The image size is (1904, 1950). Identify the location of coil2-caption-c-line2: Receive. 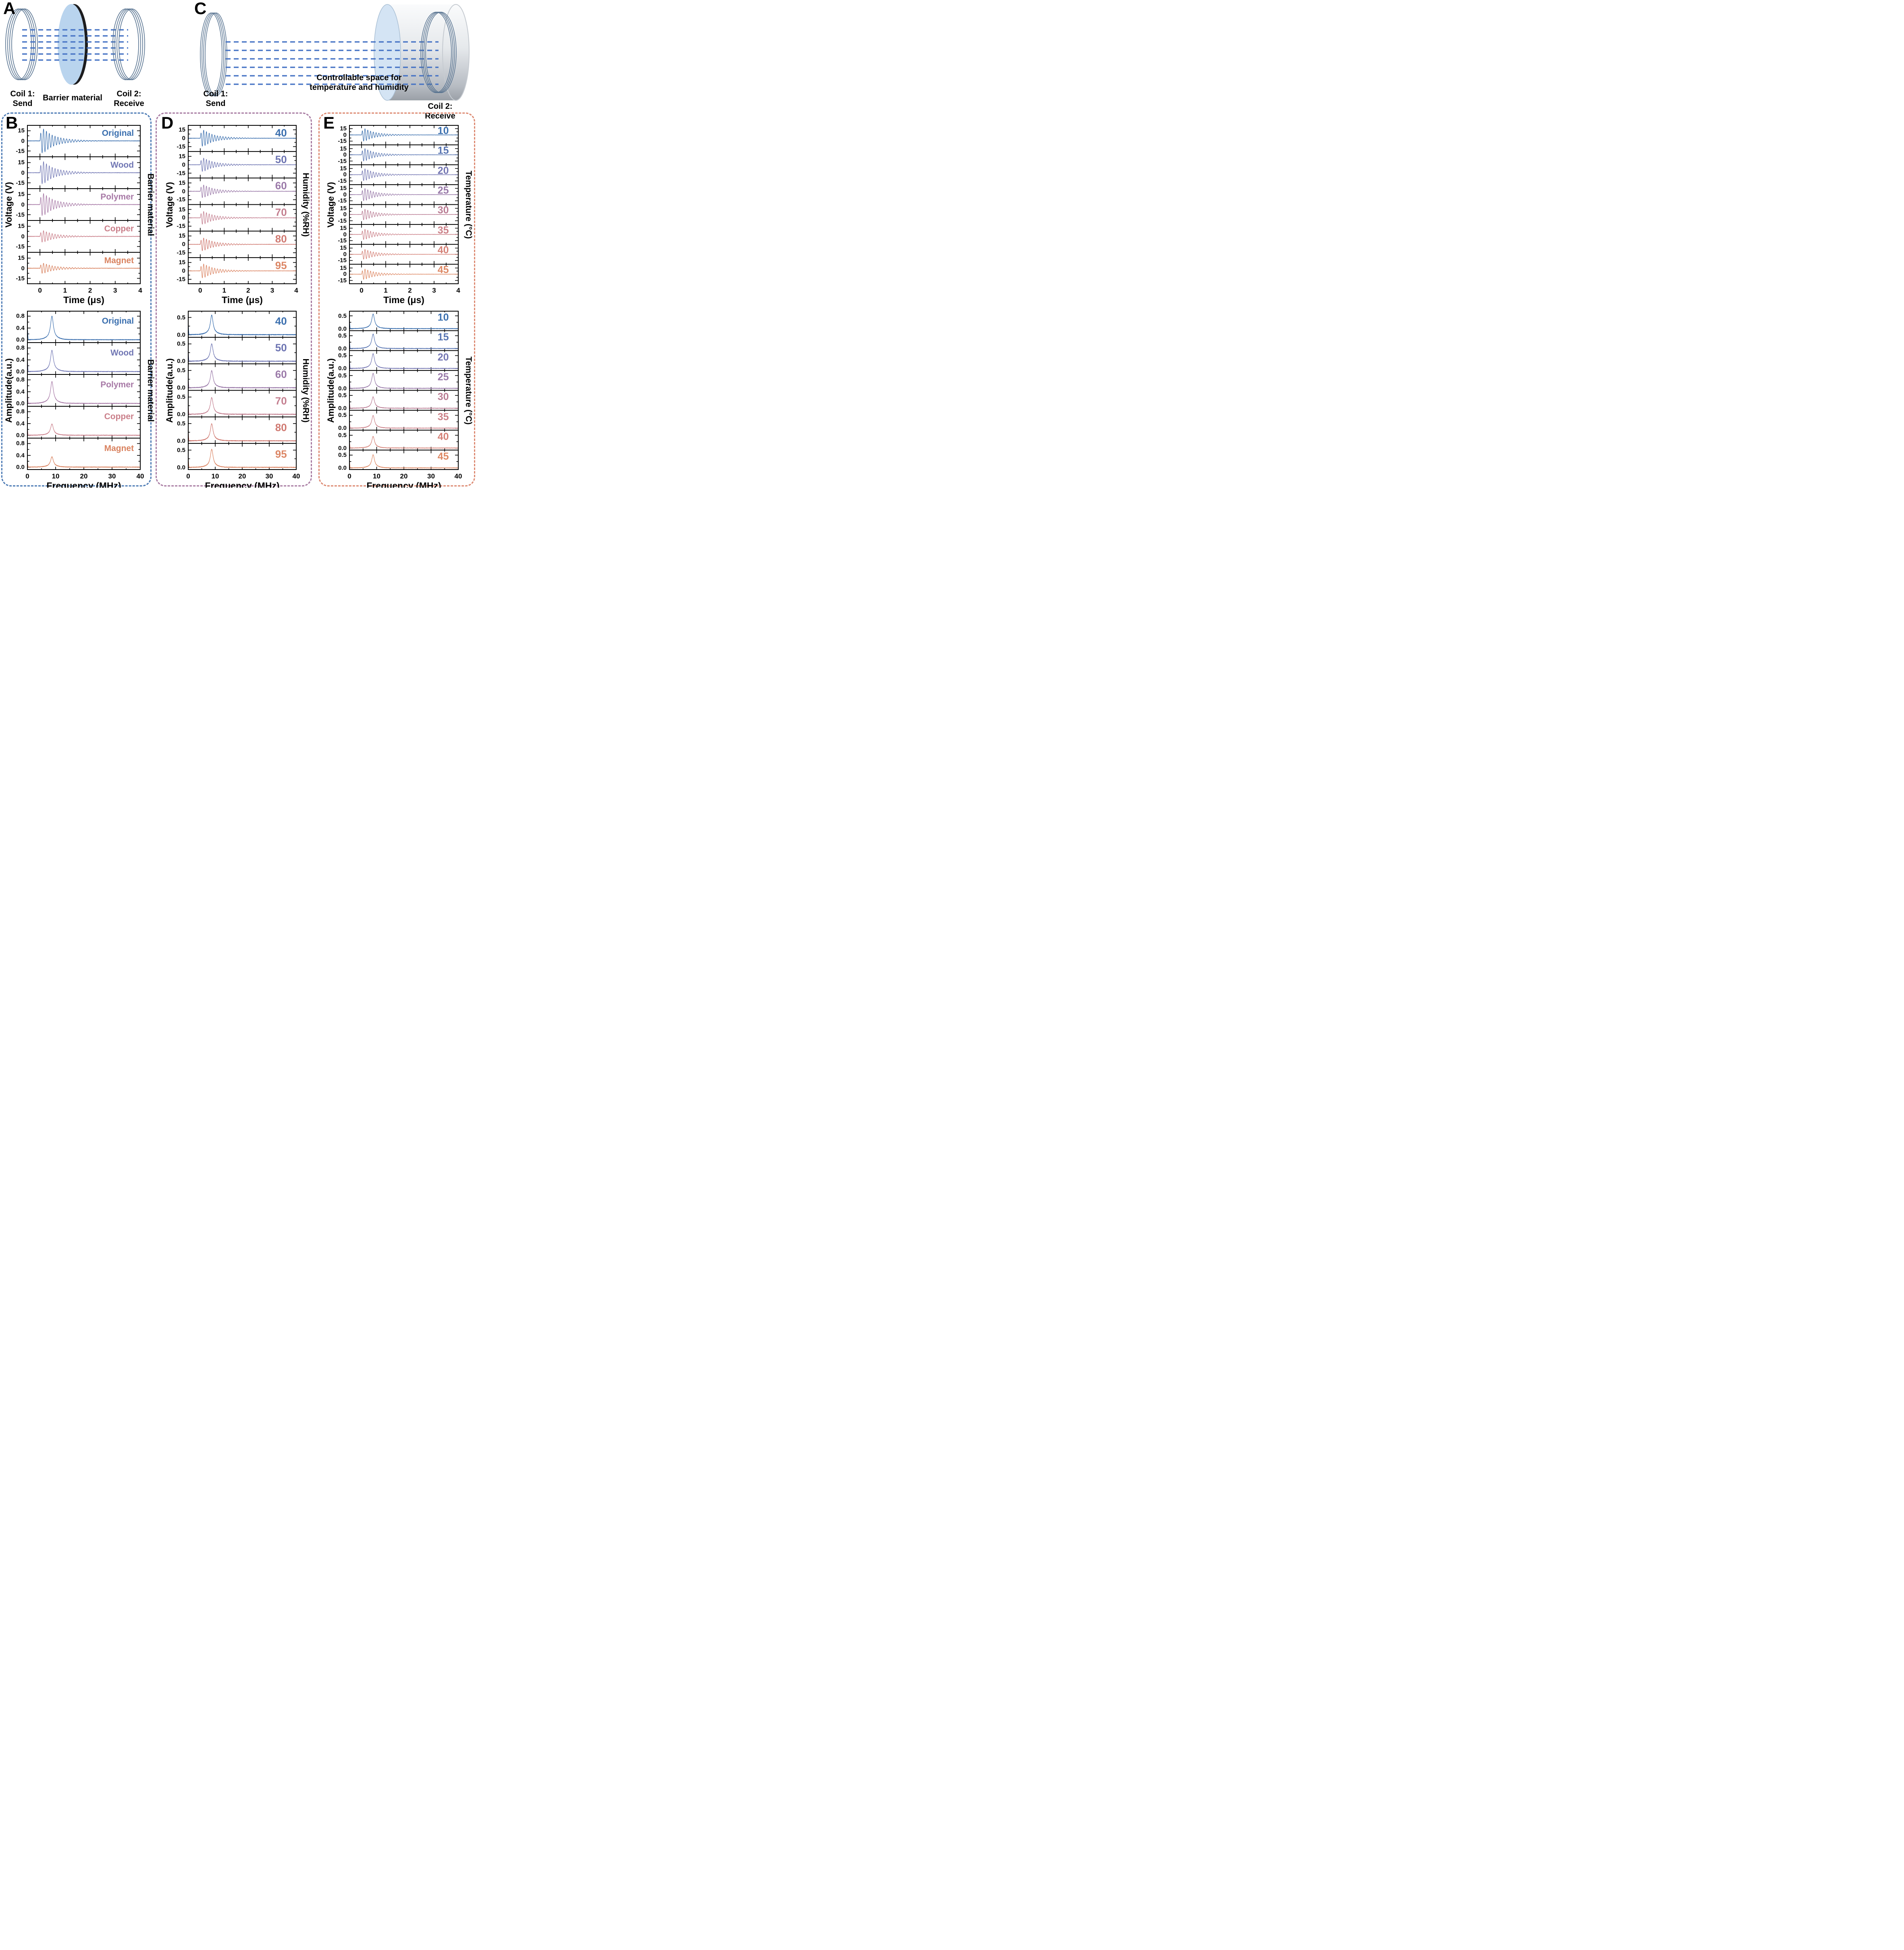
(440, 116).